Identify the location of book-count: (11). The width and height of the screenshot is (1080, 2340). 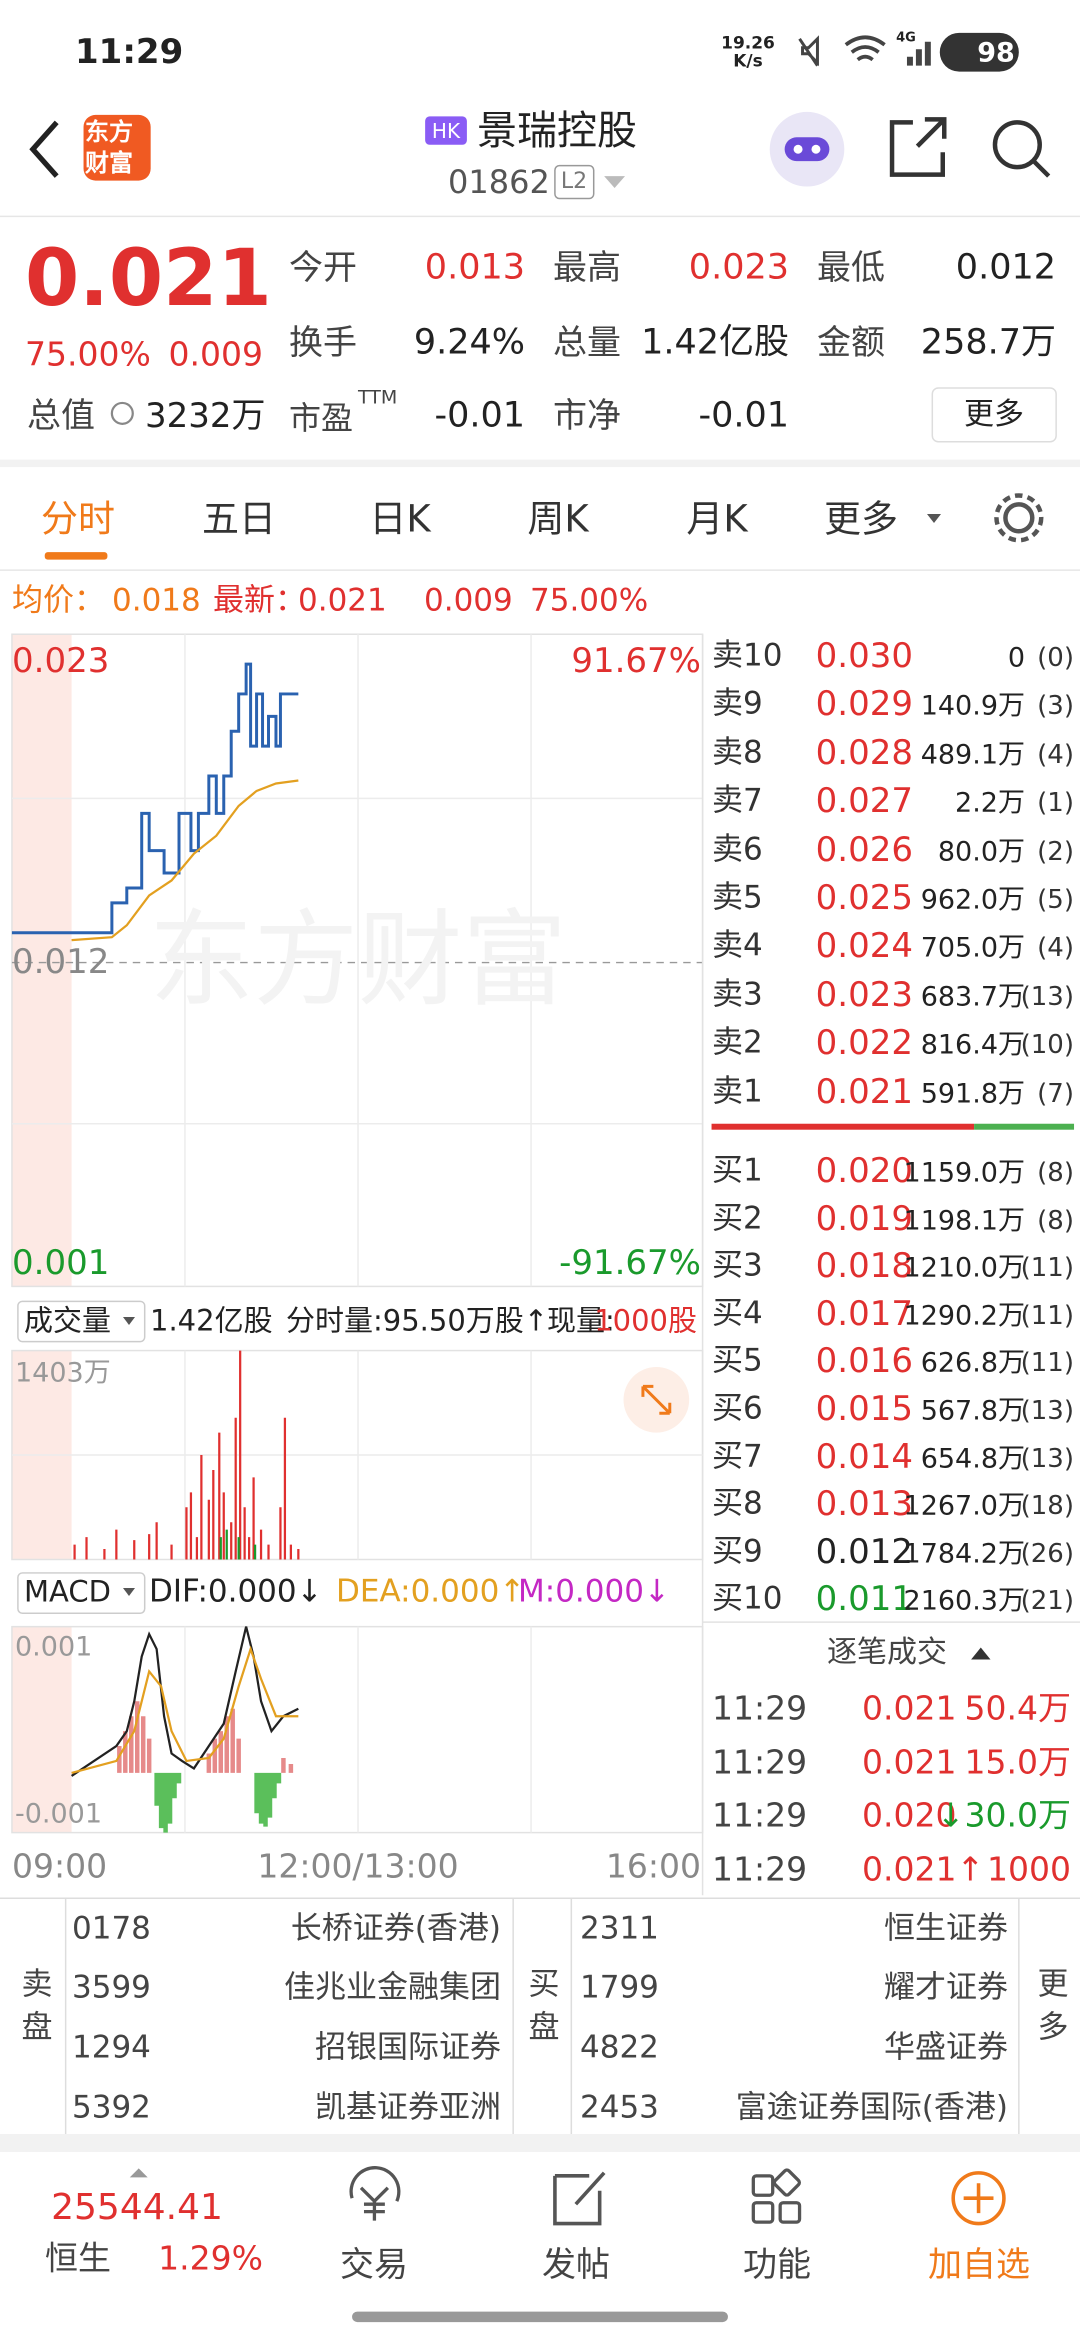
(1047, 1268).